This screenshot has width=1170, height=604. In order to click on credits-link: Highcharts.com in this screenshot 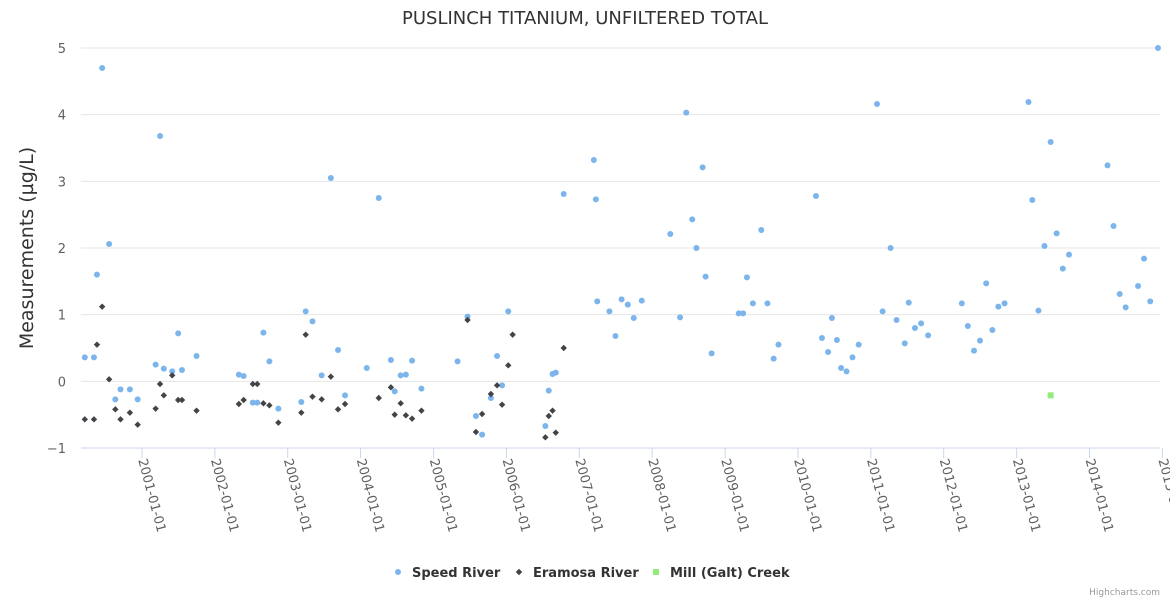, I will do `click(1124, 593)`.